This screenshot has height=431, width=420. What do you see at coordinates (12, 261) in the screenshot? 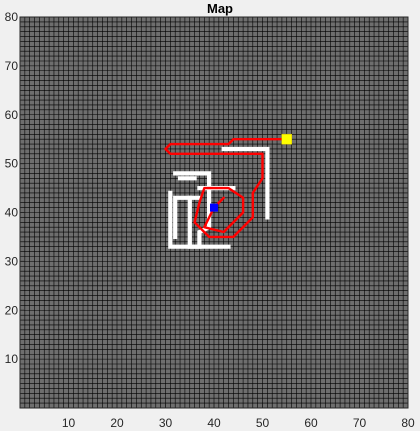
I see `y-tick-label: 30` at bounding box center [12, 261].